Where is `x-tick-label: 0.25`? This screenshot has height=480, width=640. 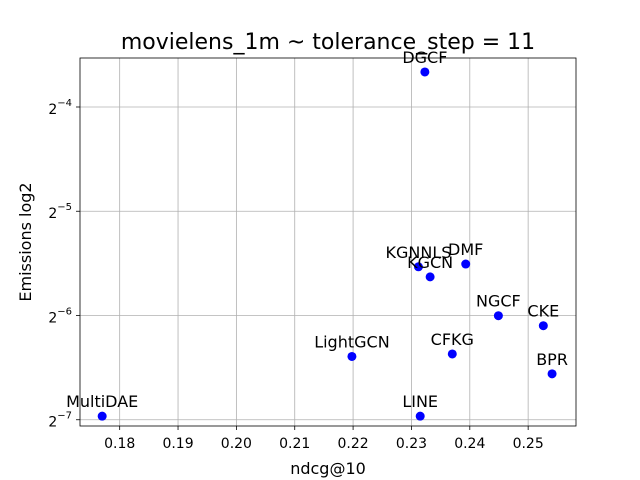
x-tick-label: 0.25 is located at coordinates (528, 444).